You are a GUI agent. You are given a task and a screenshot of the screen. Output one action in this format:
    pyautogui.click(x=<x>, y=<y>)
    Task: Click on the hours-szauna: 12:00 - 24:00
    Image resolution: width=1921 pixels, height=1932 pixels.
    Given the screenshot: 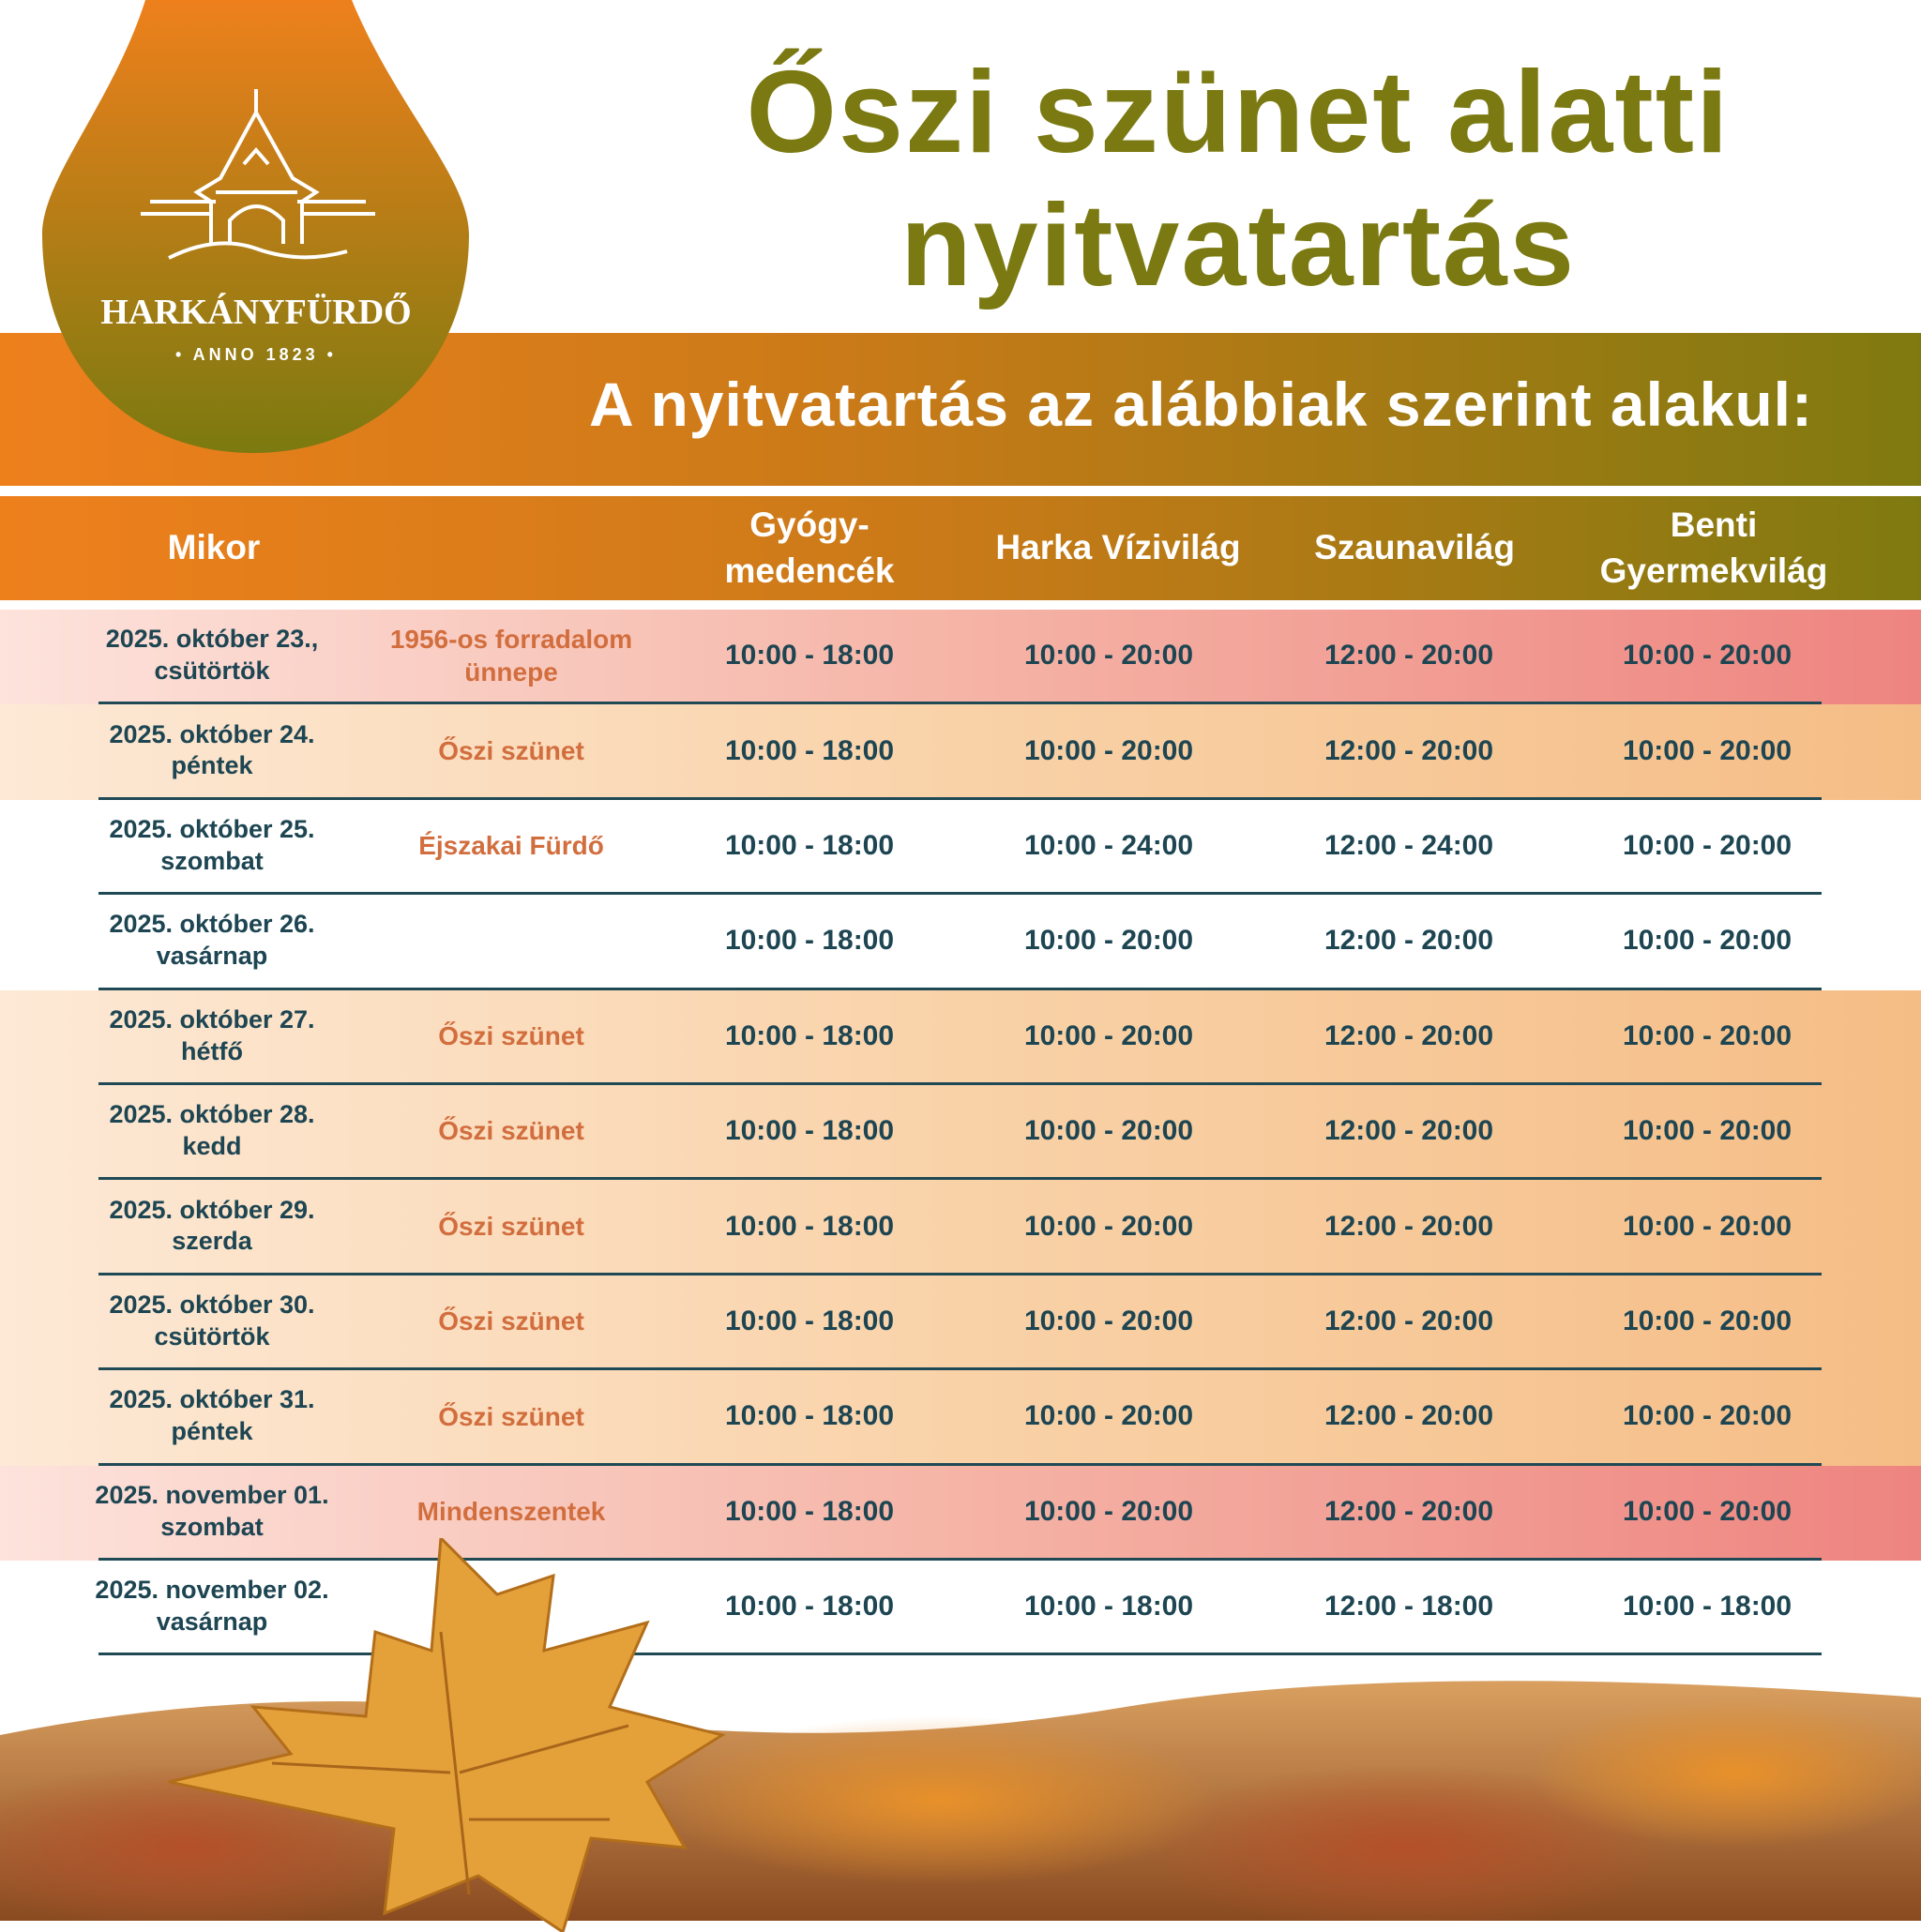 What is the action you would take?
    pyautogui.click(x=1409, y=846)
    